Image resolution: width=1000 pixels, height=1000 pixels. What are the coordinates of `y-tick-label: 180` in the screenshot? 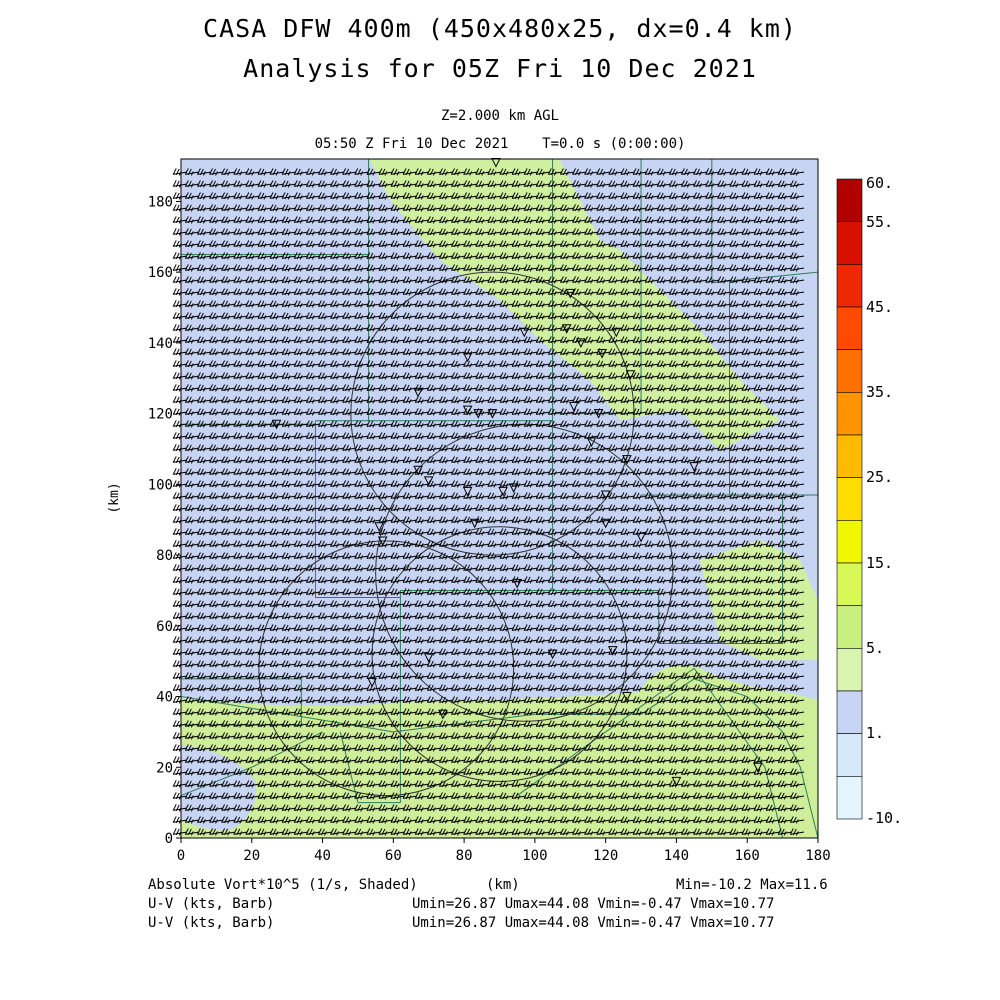 It's located at (160, 202).